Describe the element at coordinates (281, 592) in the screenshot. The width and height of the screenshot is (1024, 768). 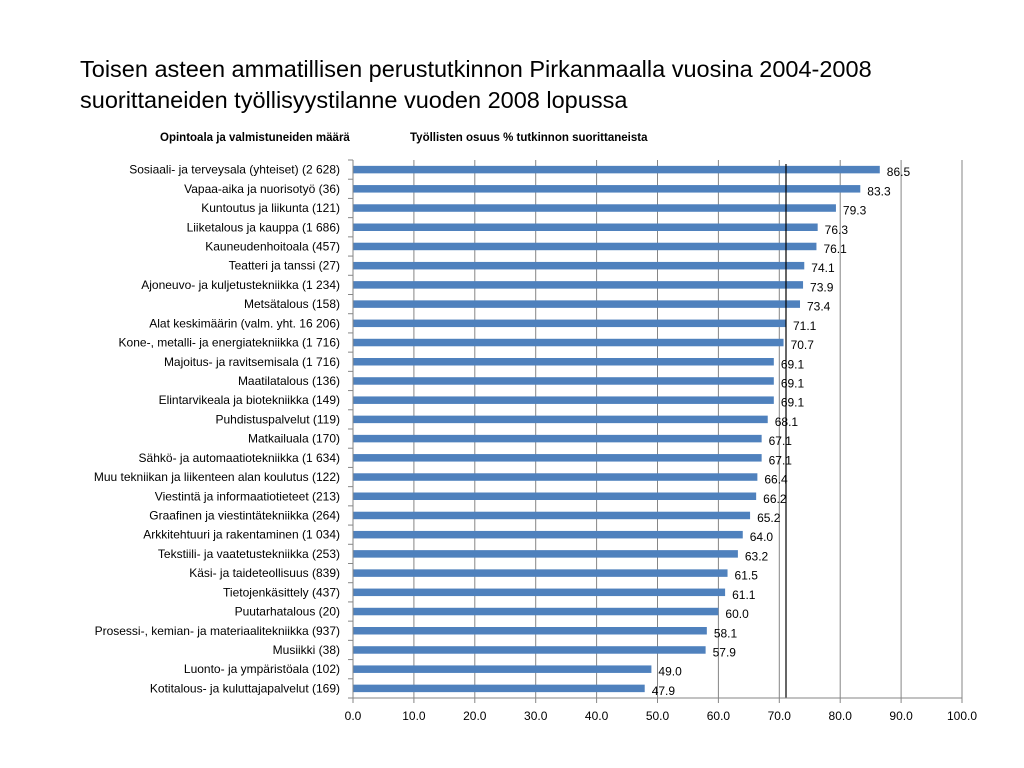
I see `category-label-22: Tietojenkäsittely (437)` at that location.